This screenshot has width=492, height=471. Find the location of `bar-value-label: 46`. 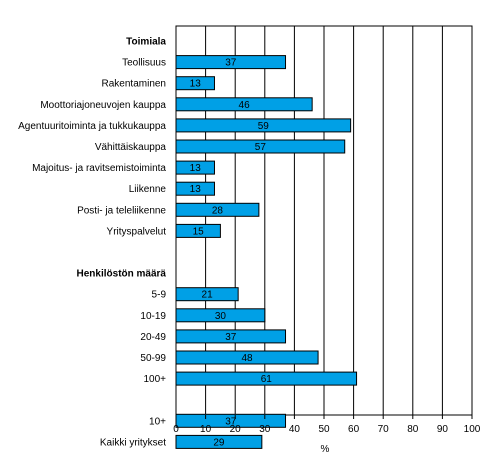

bar-value-label: 46 is located at coordinates (245, 105).